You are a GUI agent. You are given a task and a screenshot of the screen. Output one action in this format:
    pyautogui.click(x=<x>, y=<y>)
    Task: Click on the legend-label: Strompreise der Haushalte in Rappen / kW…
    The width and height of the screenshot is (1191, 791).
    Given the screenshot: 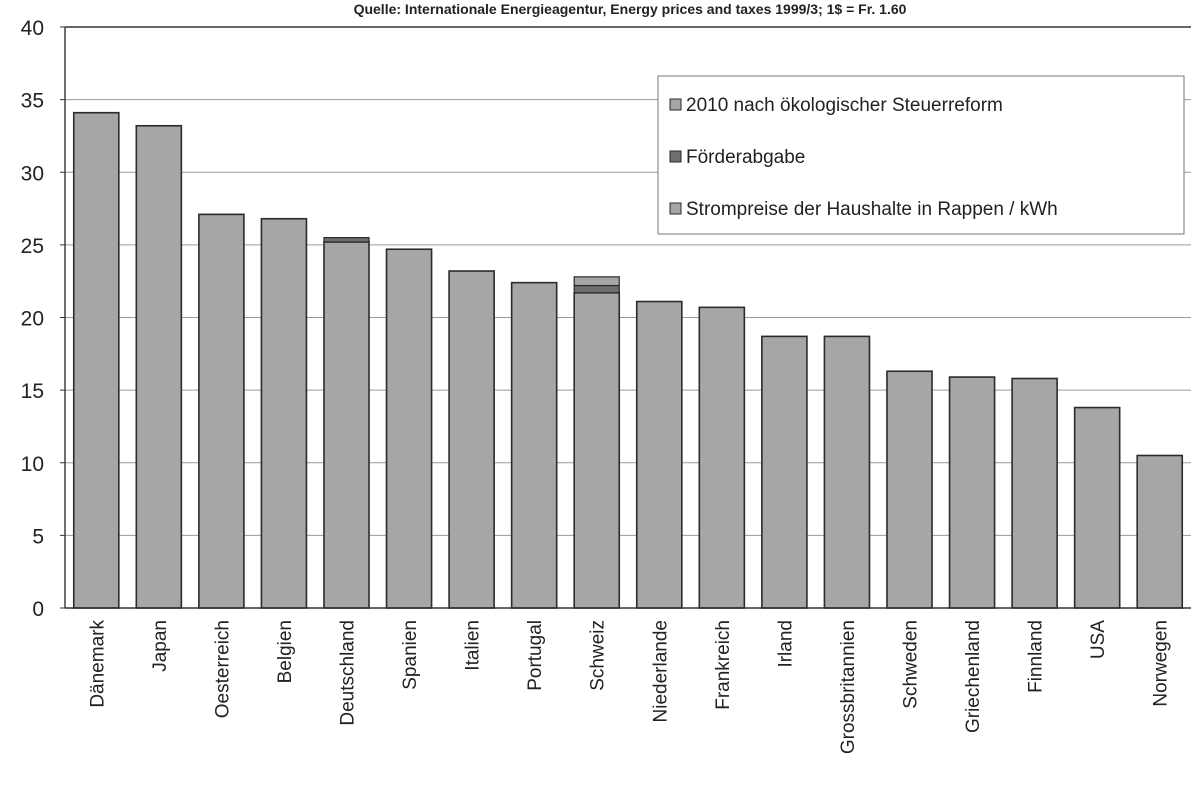 What is the action you would take?
    pyautogui.click(x=872, y=209)
    